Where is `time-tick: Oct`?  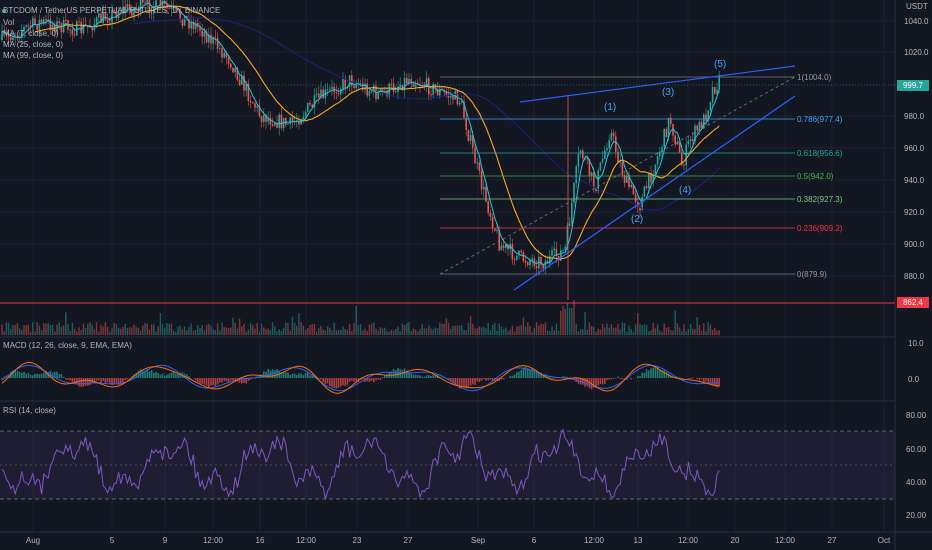 time-tick: Oct is located at coordinates (884, 540).